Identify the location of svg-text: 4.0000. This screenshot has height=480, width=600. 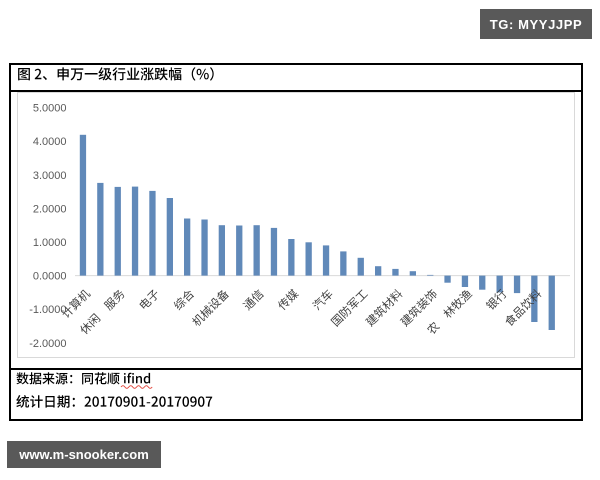
(50, 142).